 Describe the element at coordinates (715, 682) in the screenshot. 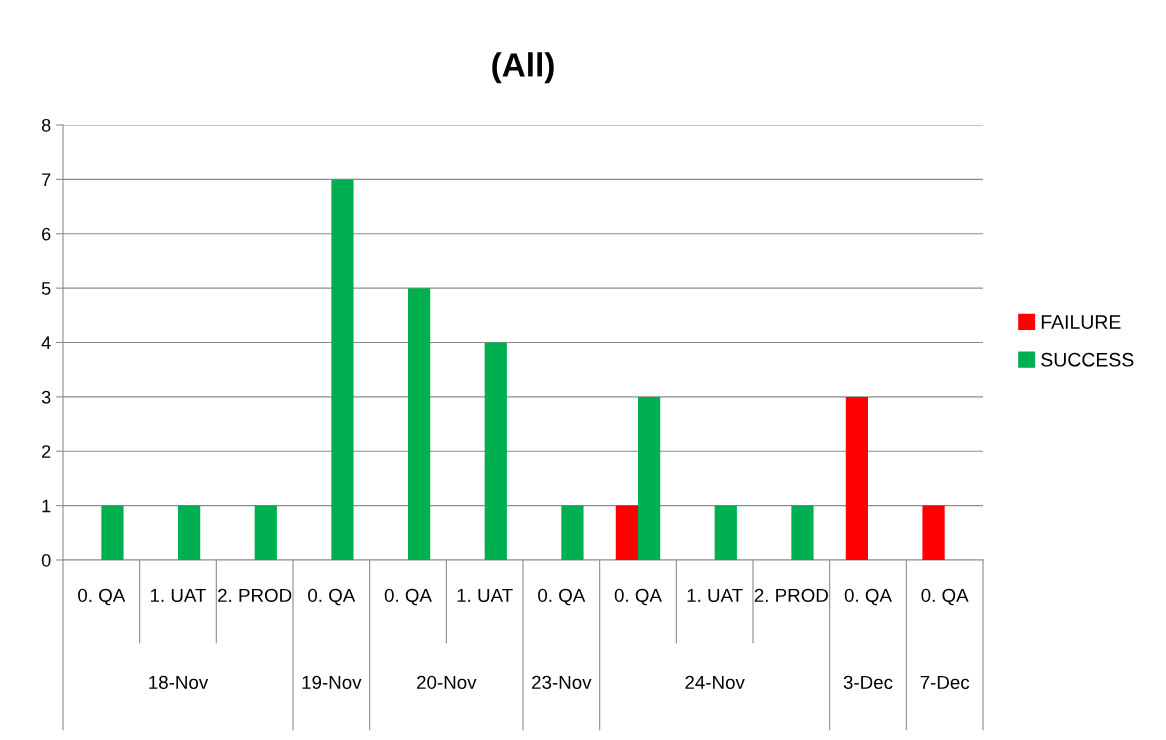

I see `text: 24-Nov` at that location.